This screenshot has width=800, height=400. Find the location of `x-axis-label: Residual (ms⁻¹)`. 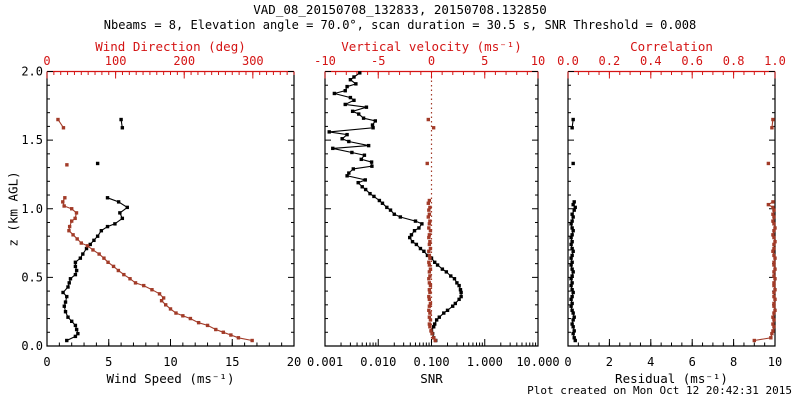

x-axis-label: Residual (ms⁻¹) is located at coordinates (671, 378).